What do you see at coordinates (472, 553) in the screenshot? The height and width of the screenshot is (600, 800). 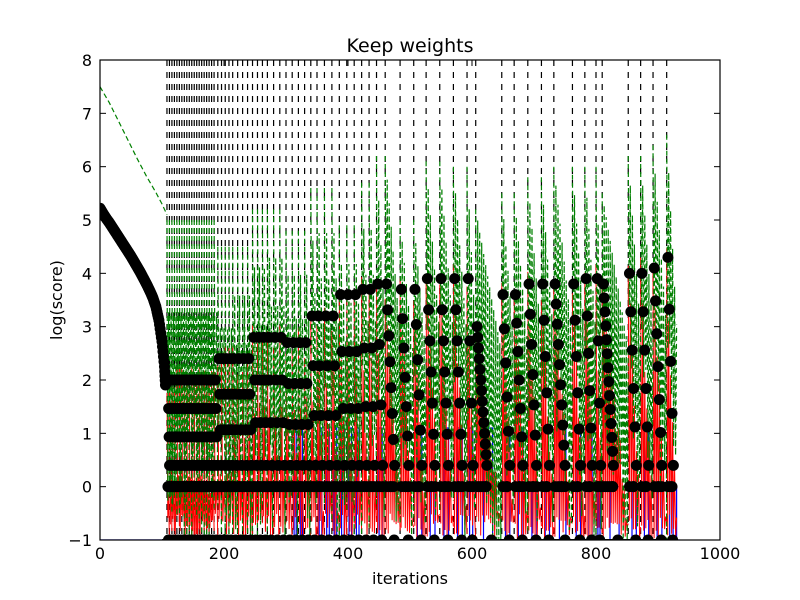 I see `x-tick-label: 600` at bounding box center [472, 553].